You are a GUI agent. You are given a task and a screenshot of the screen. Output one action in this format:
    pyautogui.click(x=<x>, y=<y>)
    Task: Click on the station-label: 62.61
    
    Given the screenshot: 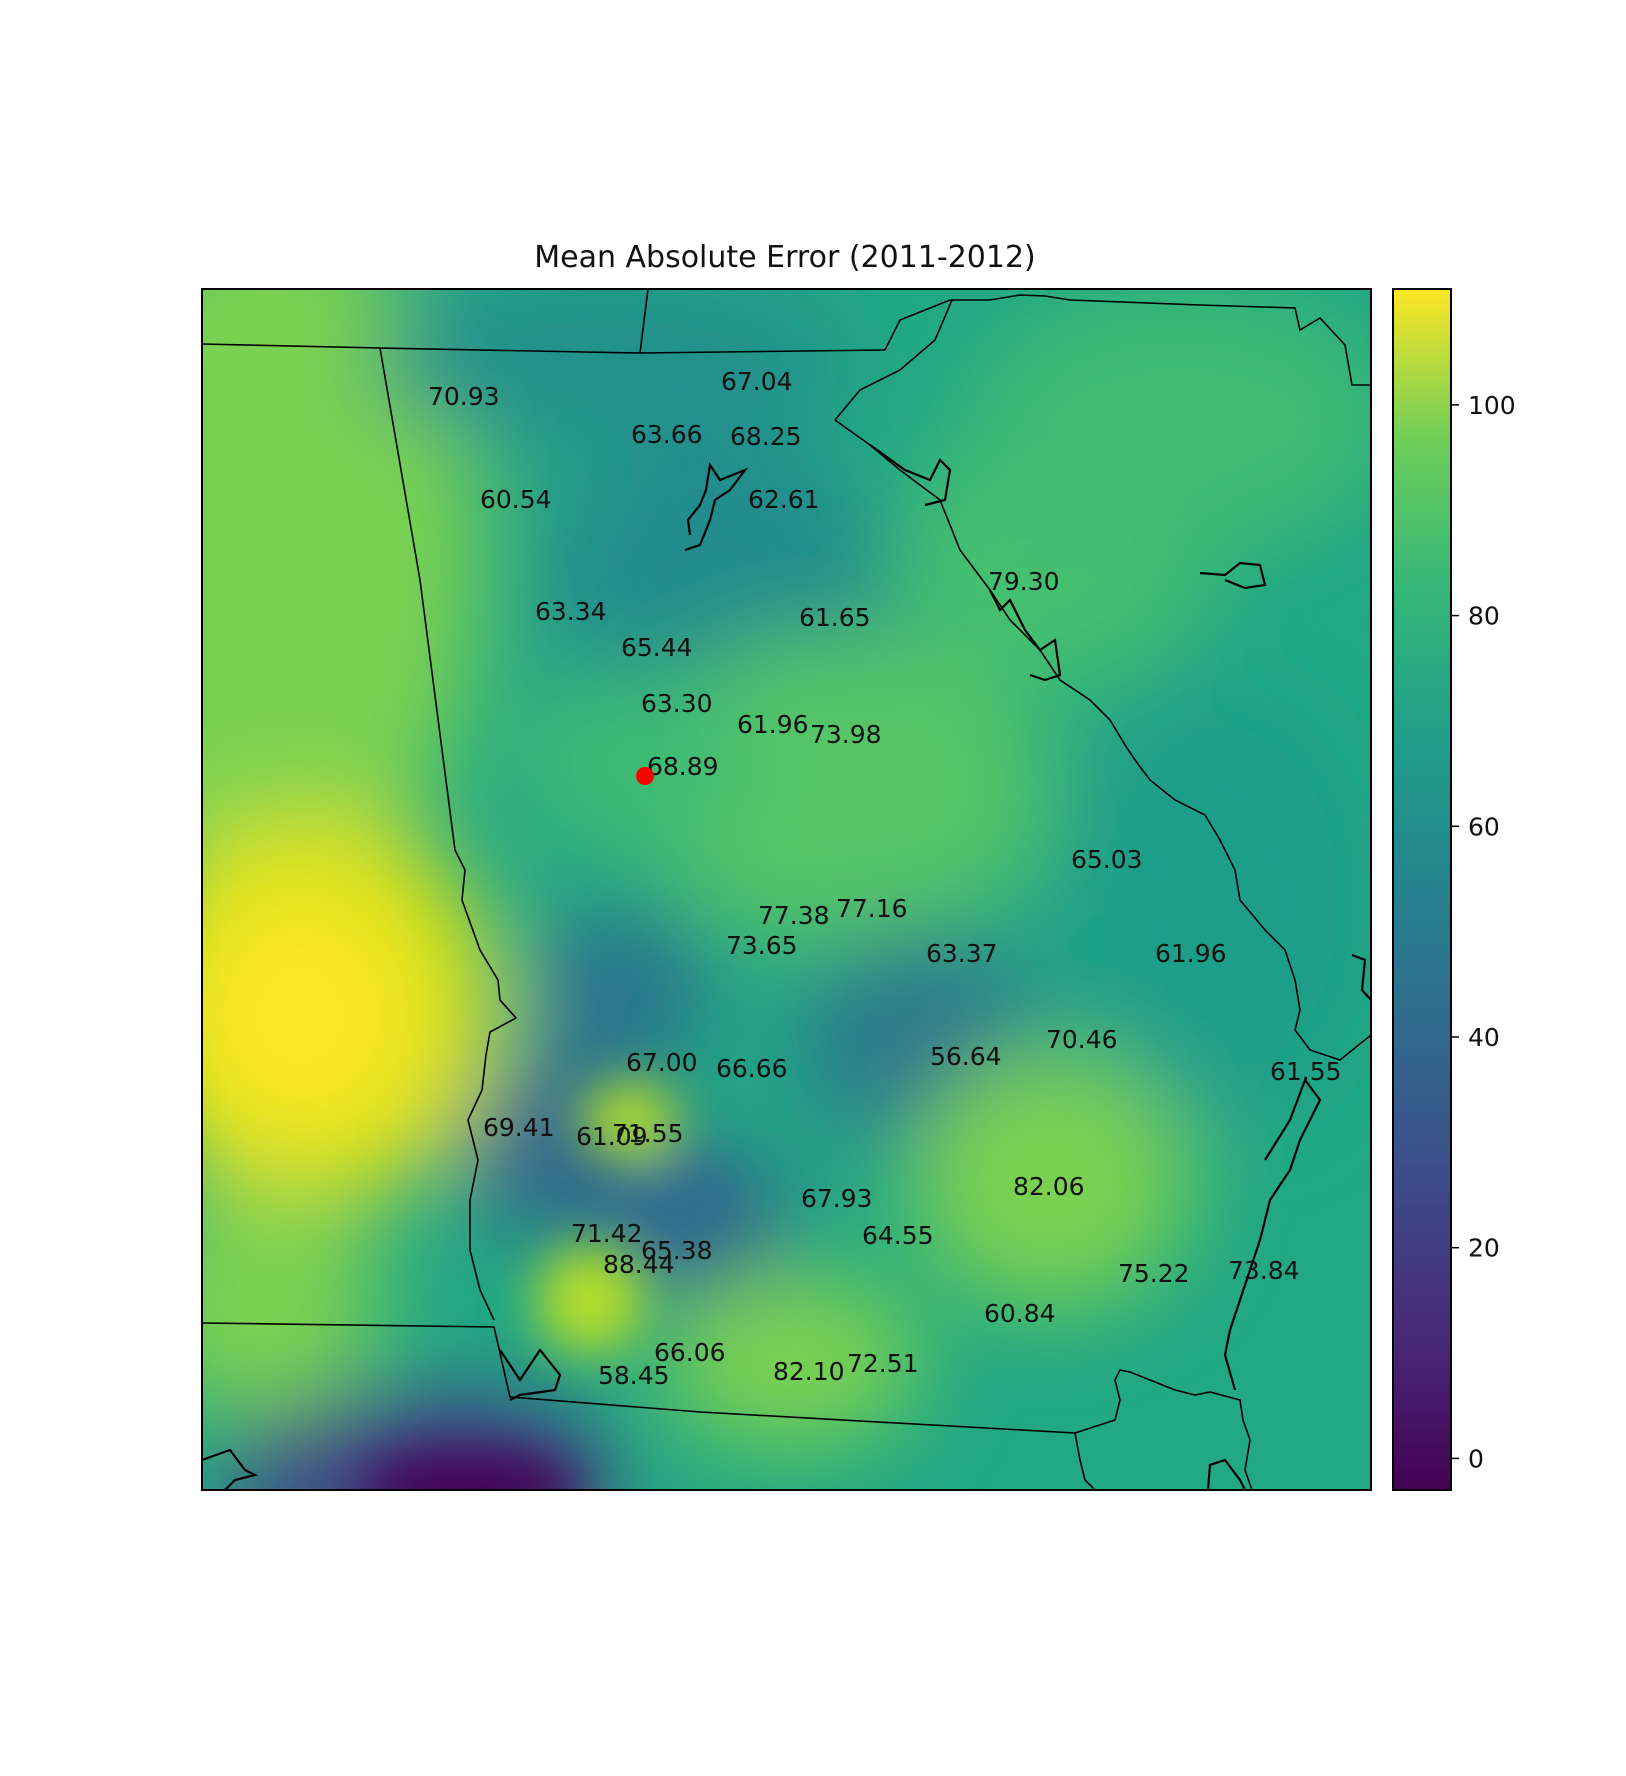 What is the action you would take?
    pyautogui.click(x=784, y=499)
    